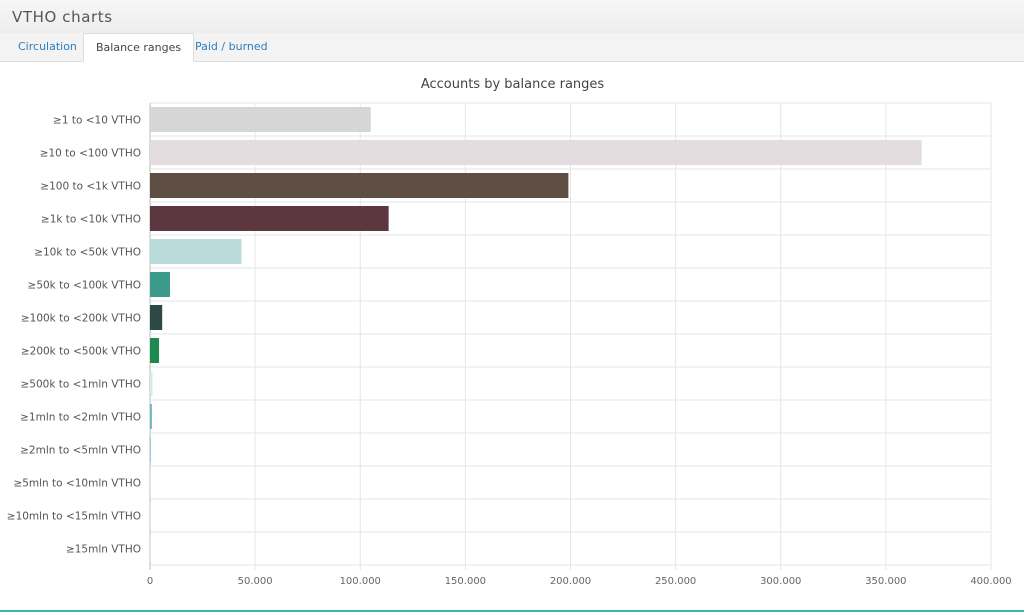 The width and height of the screenshot is (1024, 612). Describe the element at coordinates (512, 16) in the screenshot. I see `header: VTHO charts` at that location.